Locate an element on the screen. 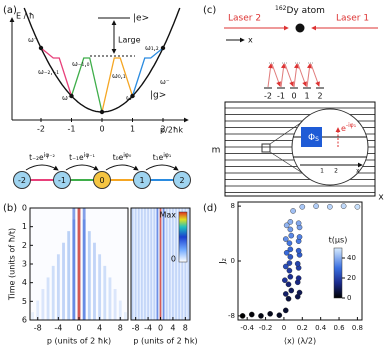 Image resolution: width=388 pixels, height=362 pixels. x-tick-label: 0.4 is located at coordinates (321, 328).